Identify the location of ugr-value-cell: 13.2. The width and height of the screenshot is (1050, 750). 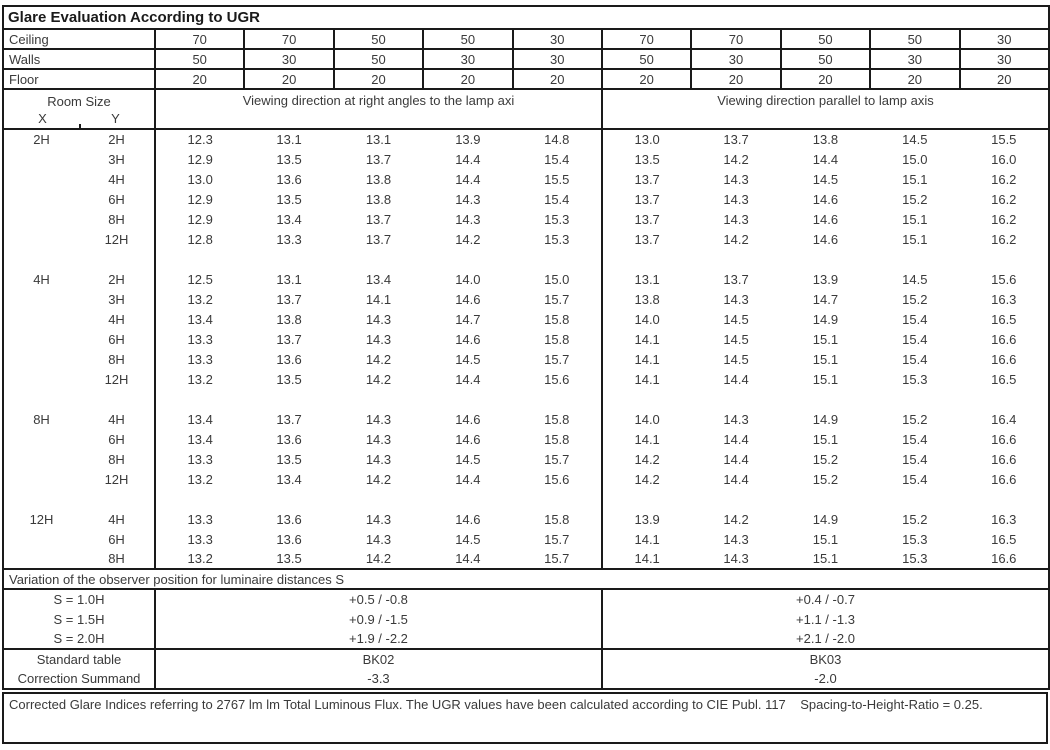
(199, 299).